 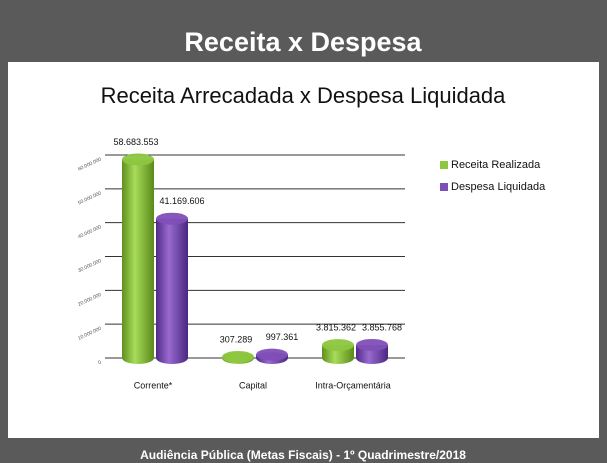 What do you see at coordinates (353, 385) in the screenshot?
I see `x-tick-label: Intra-Orçamentária` at bounding box center [353, 385].